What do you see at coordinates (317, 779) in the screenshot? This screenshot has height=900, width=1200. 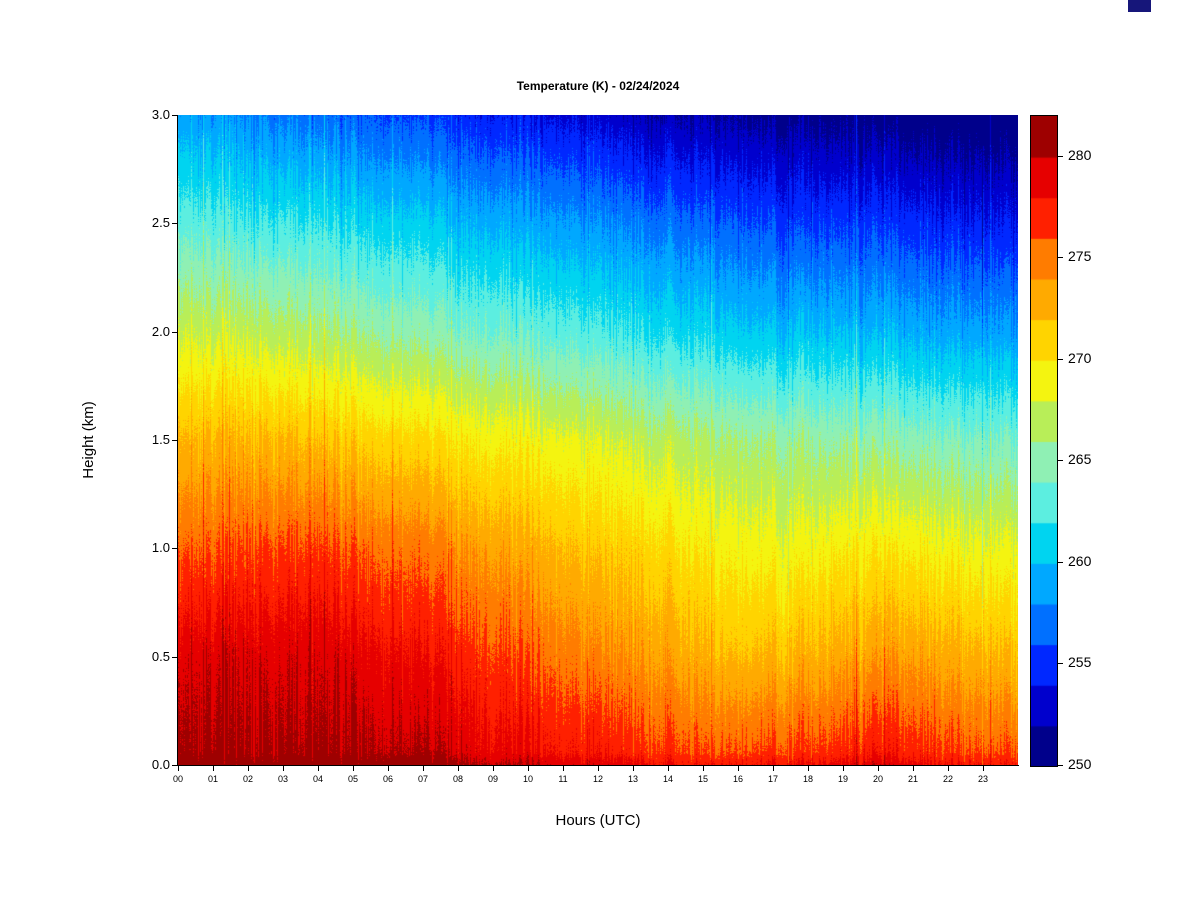 I see `x-tick-label: 04` at bounding box center [317, 779].